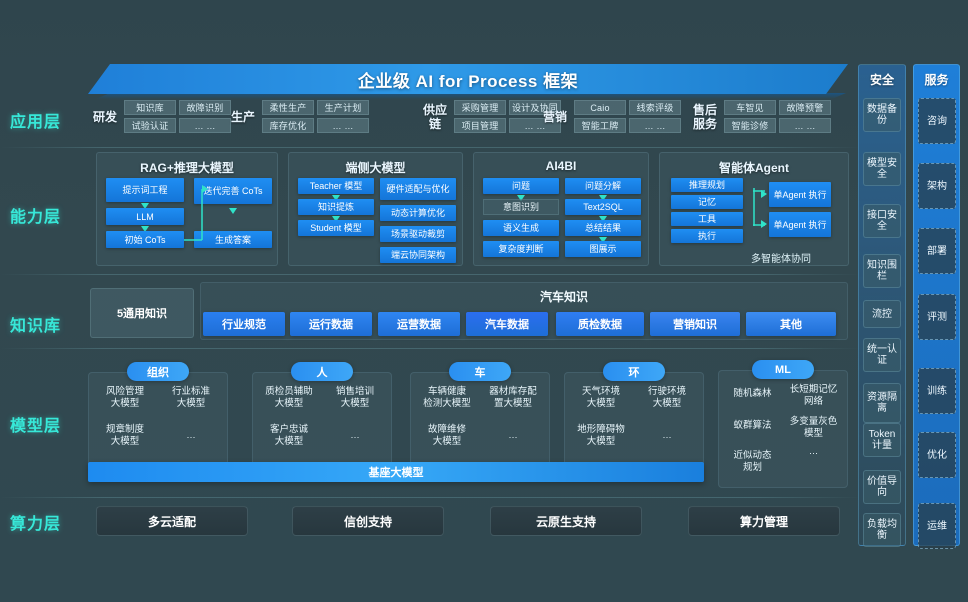 This screenshot has width=968, height=602. What do you see at coordinates (805, 107) in the screenshot?
I see `app-cell: 故障预警` at bounding box center [805, 107].